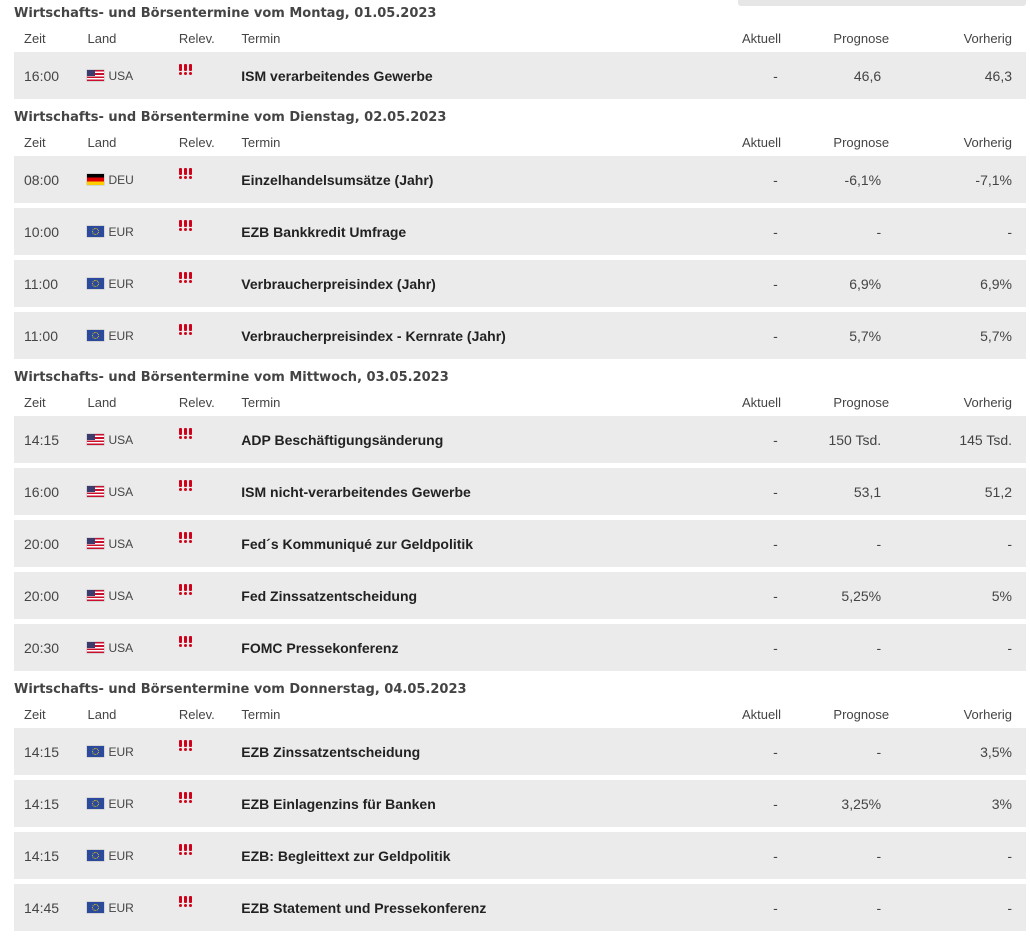 The height and width of the screenshot is (943, 1030). What do you see at coordinates (329, 595) in the screenshot?
I see `event-name: Fed Zinssatzentscheidung` at bounding box center [329, 595].